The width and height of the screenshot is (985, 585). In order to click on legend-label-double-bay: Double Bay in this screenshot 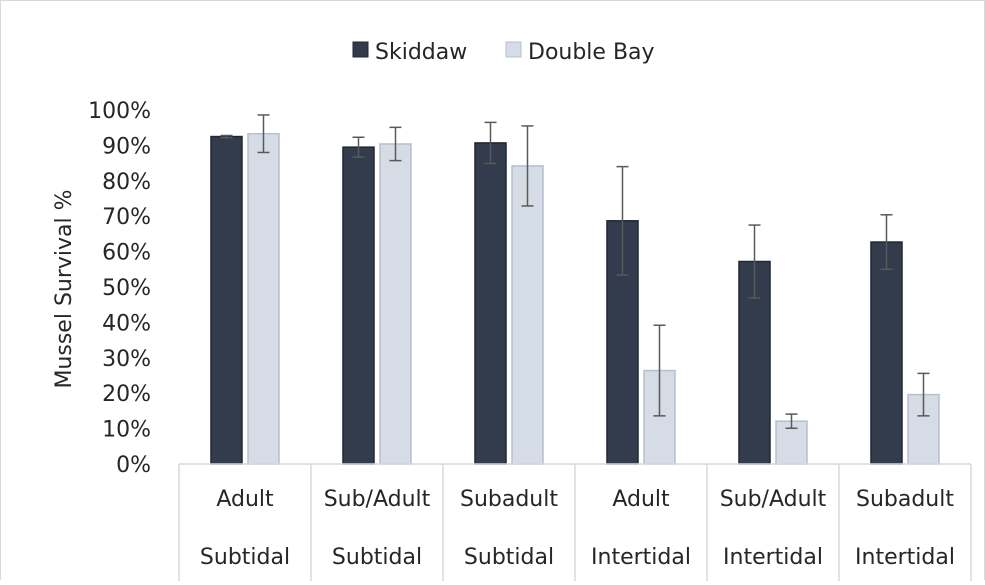, I will do `click(591, 52)`.